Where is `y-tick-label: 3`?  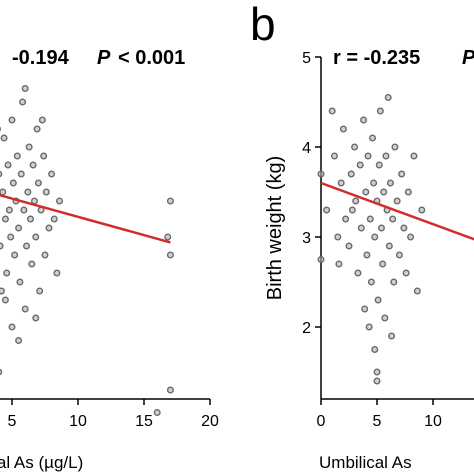
y-tick-label: 3 is located at coordinates (306, 238).